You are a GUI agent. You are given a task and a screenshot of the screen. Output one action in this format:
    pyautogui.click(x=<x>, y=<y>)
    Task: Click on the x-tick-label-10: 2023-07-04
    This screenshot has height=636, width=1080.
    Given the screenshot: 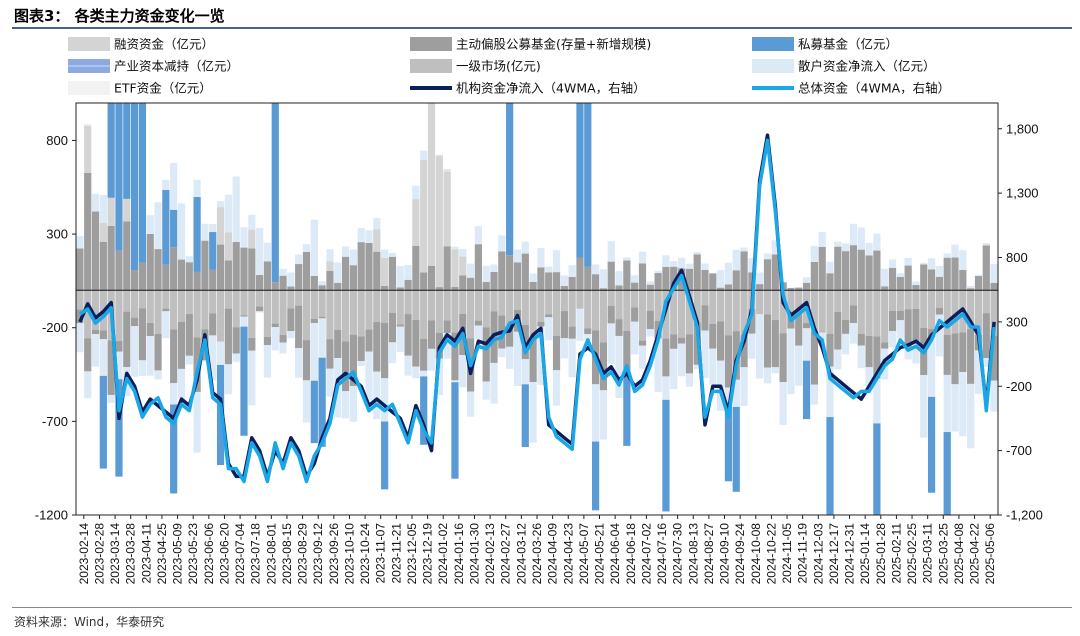 What is the action you would take?
    pyautogui.click(x=240, y=554)
    